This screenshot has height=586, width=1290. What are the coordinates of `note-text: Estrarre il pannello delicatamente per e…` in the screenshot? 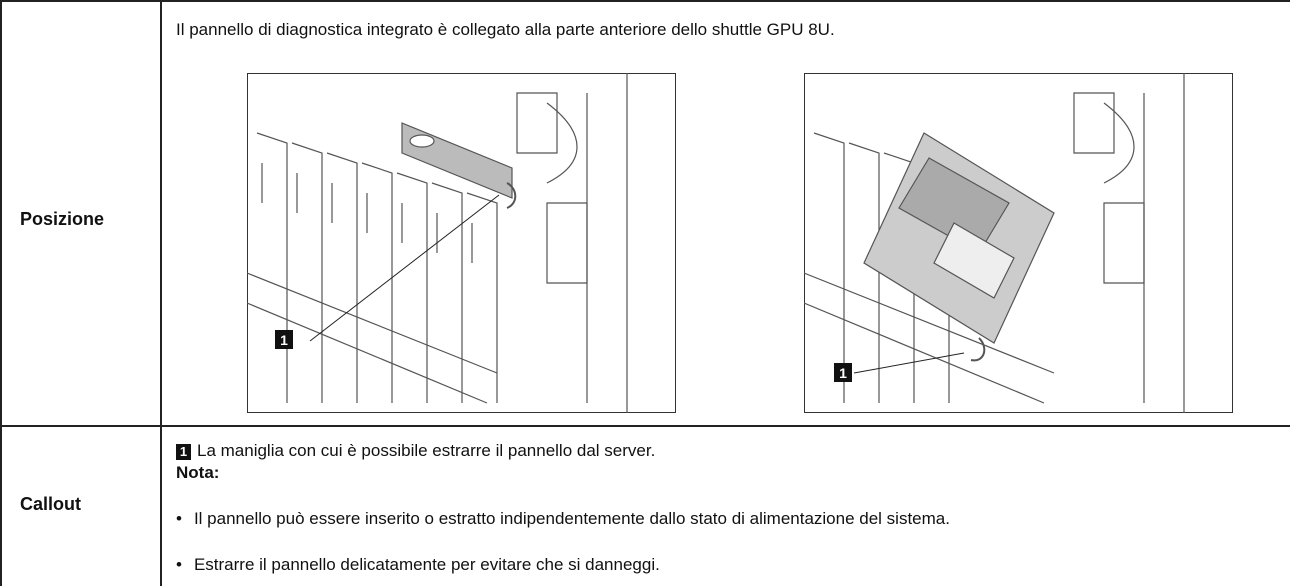 It's located at (426, 564).